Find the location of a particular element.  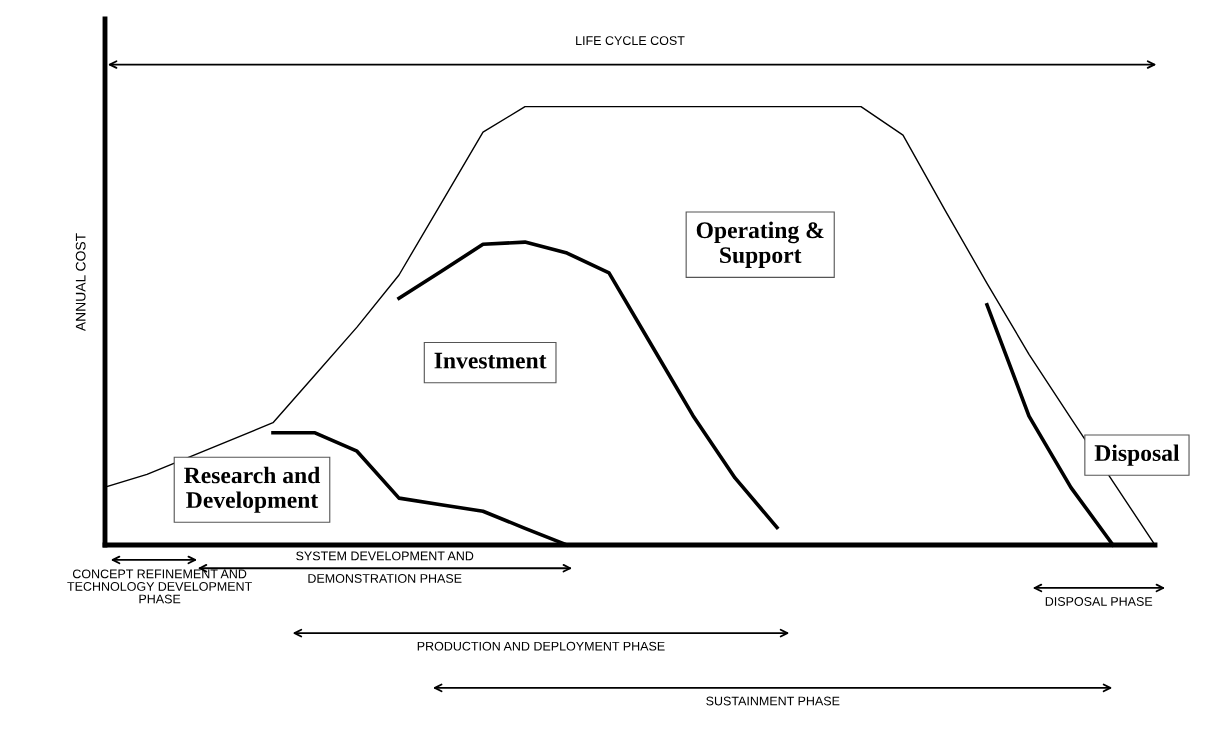

annotation: Investment is located at coordinates (490, 360).